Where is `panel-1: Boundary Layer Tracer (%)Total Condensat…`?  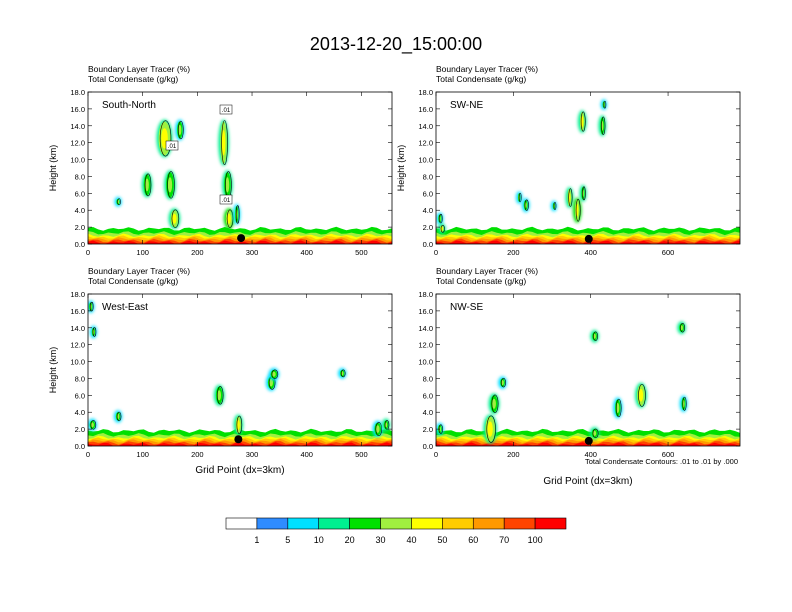 panel-1: Boundary Layer Tracer (%)Total Condensat… is located at coordinates (568, 160).